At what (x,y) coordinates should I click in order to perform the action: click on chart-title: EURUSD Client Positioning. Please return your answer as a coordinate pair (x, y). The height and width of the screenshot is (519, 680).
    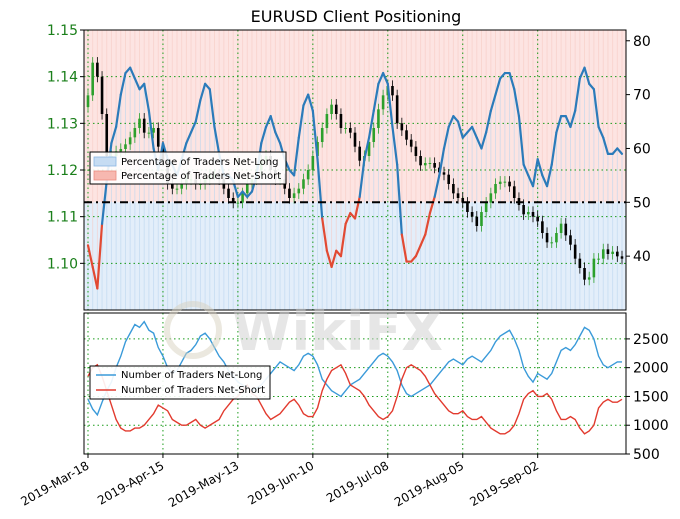
    Looking at the image, I should click on (356, 16).